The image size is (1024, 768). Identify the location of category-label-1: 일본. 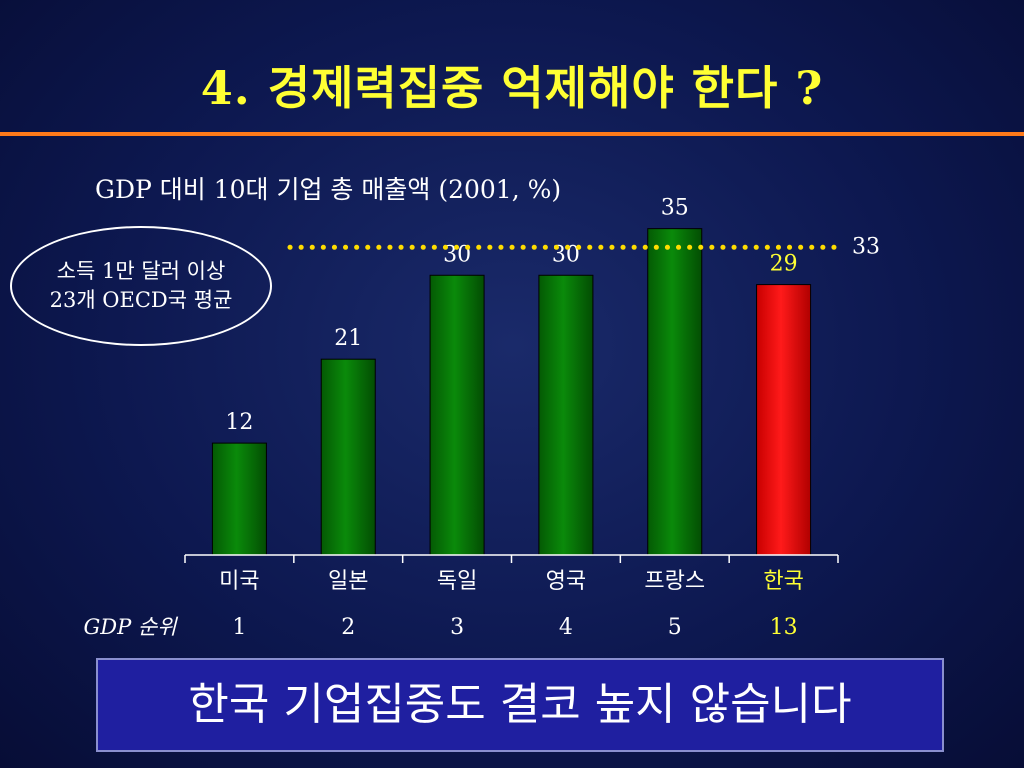
(348, 581).